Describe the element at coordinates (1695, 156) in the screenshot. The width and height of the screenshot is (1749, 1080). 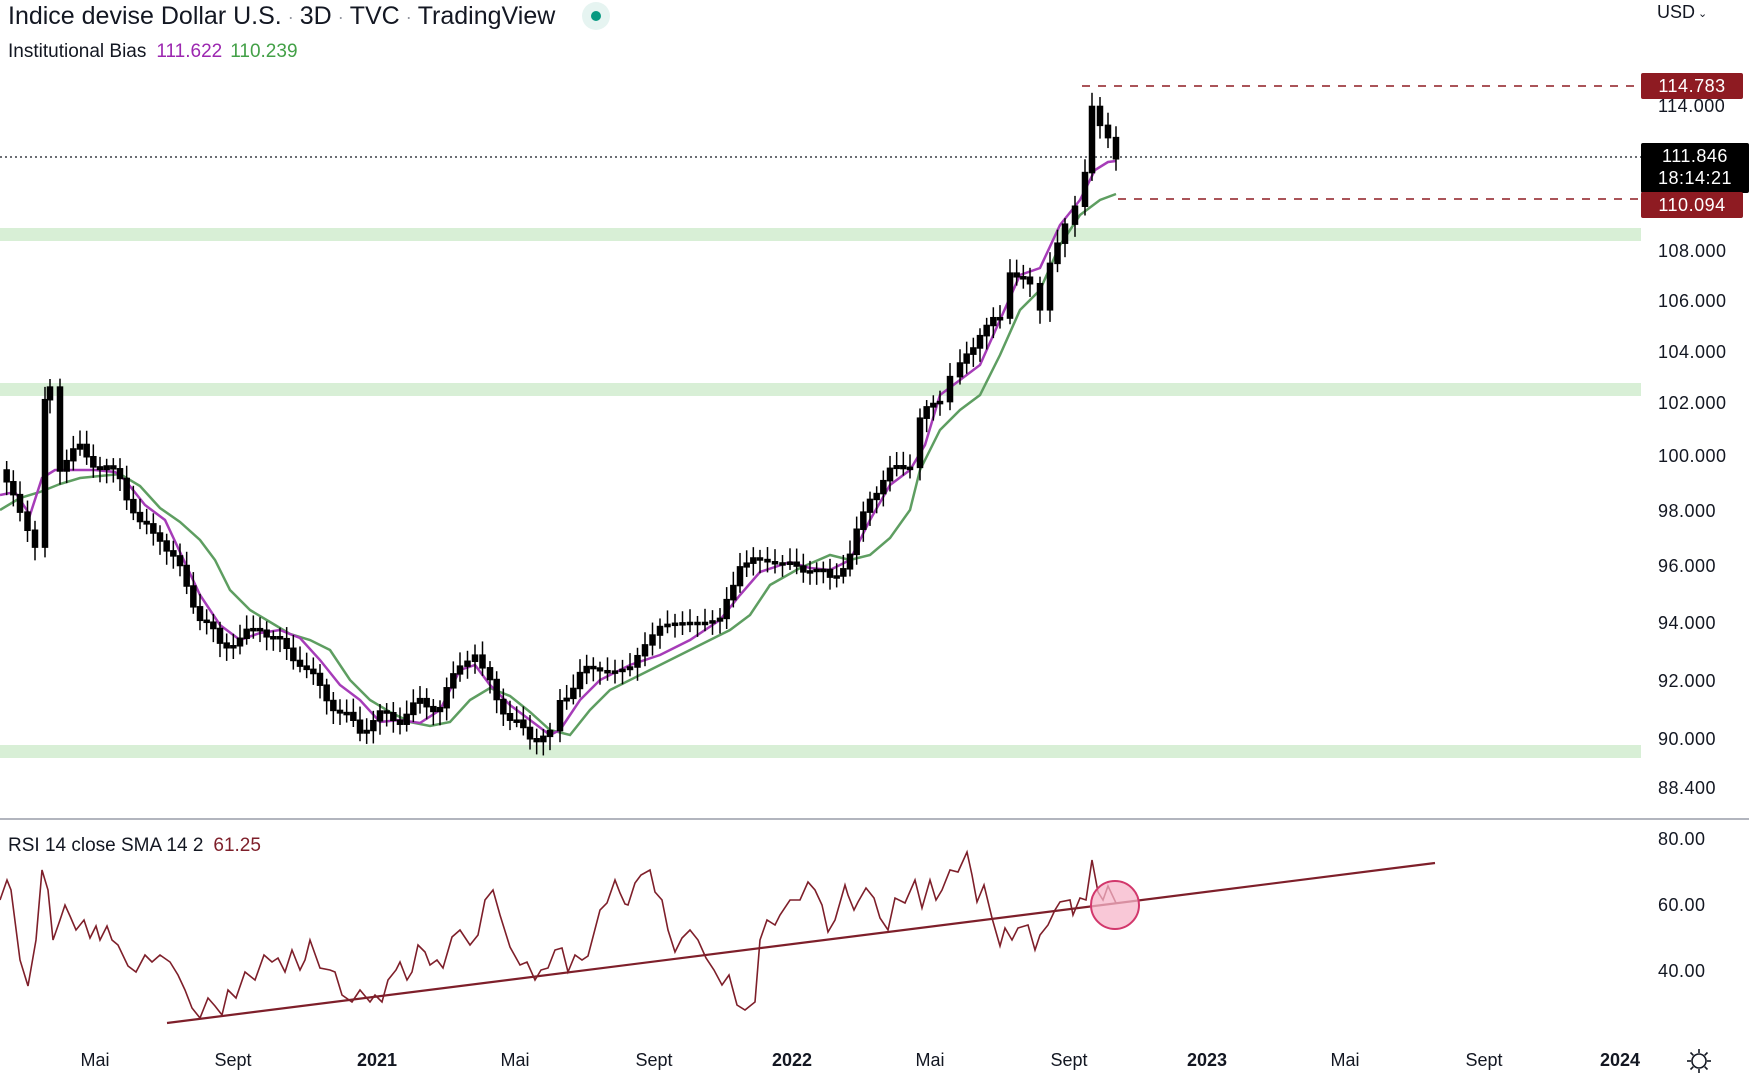
I see `last-price: 111.846` at that location.